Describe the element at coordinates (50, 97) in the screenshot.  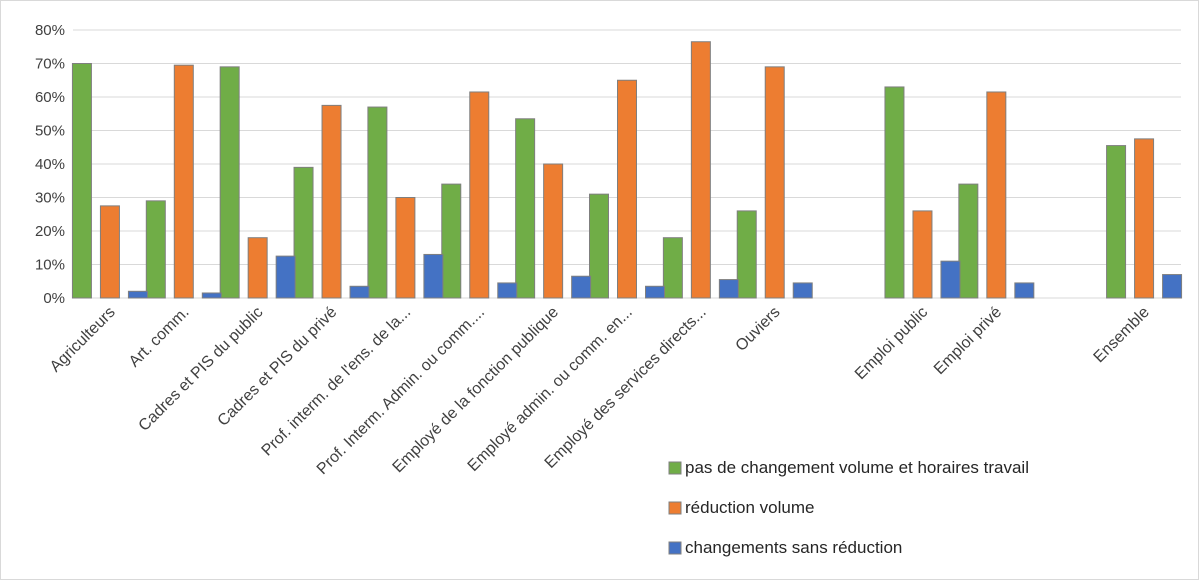
I see `y-tick-label: 60%` at that location.